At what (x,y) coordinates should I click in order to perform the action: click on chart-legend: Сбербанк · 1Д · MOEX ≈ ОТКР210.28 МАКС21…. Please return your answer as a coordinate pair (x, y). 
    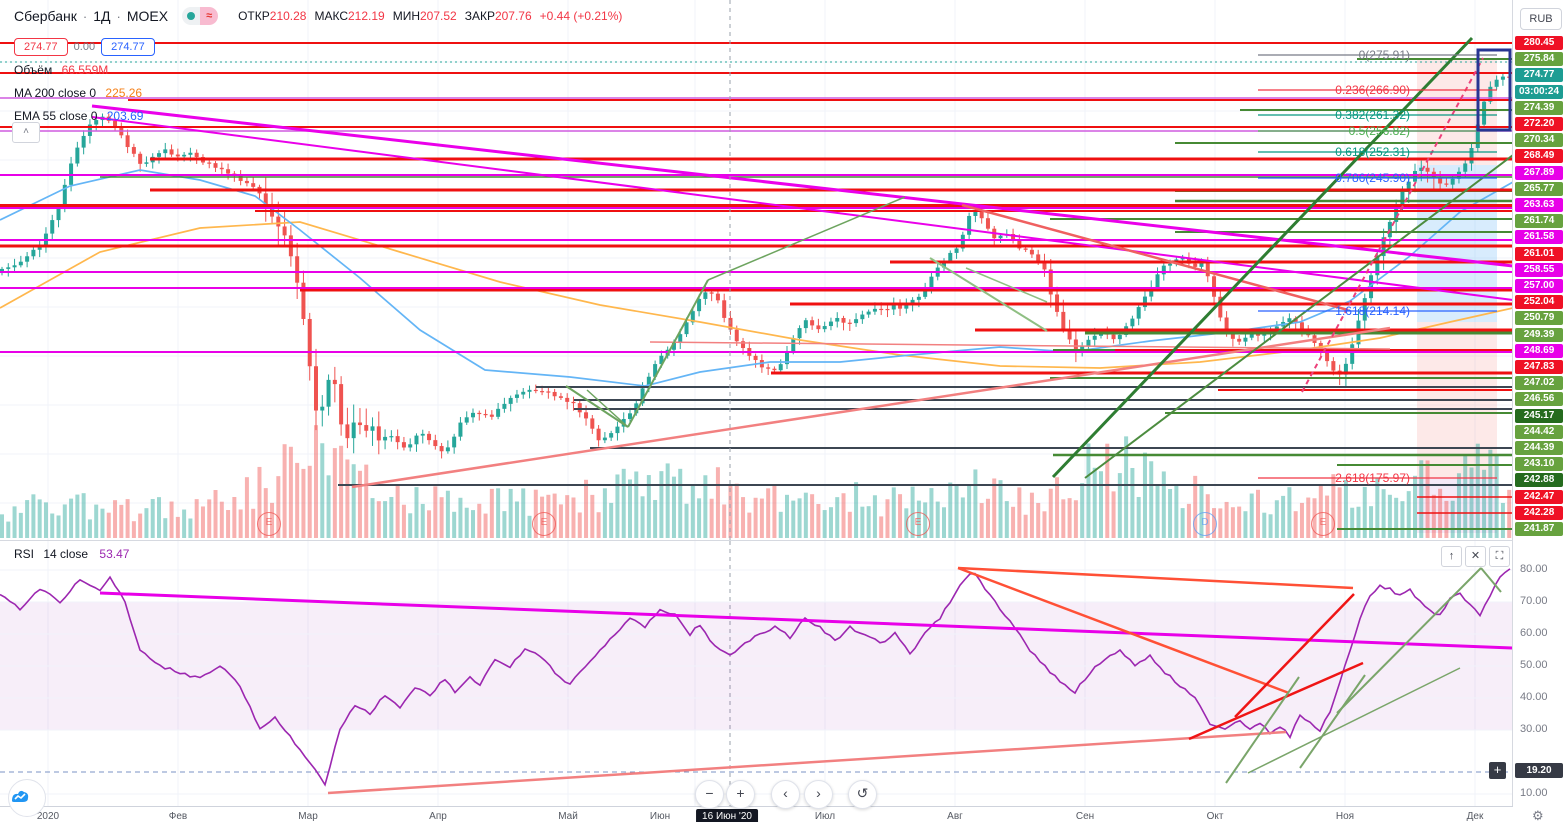
    Looking at the image, I should click on (318, 65).